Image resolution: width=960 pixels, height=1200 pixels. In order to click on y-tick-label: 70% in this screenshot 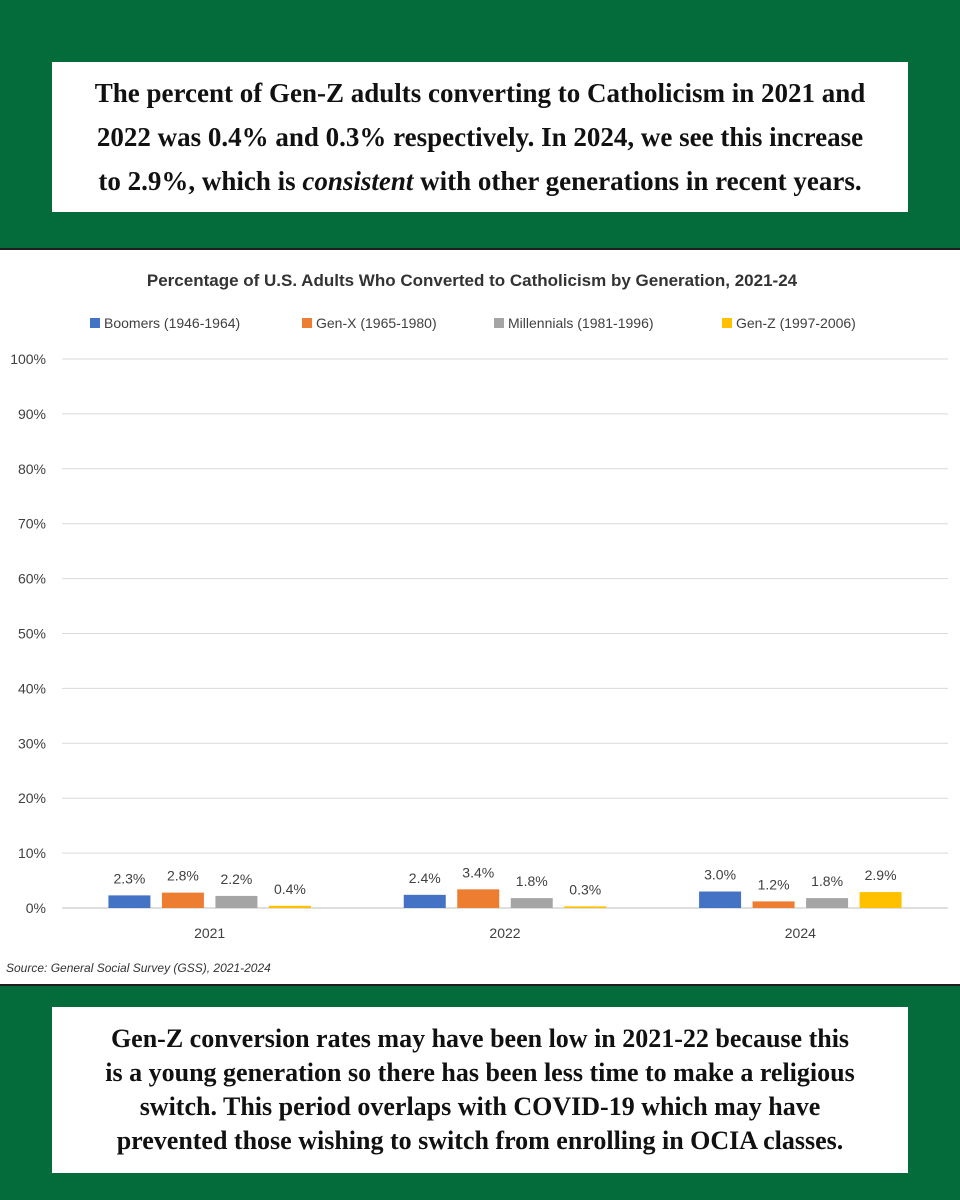, I will do `click(32, 524)`.